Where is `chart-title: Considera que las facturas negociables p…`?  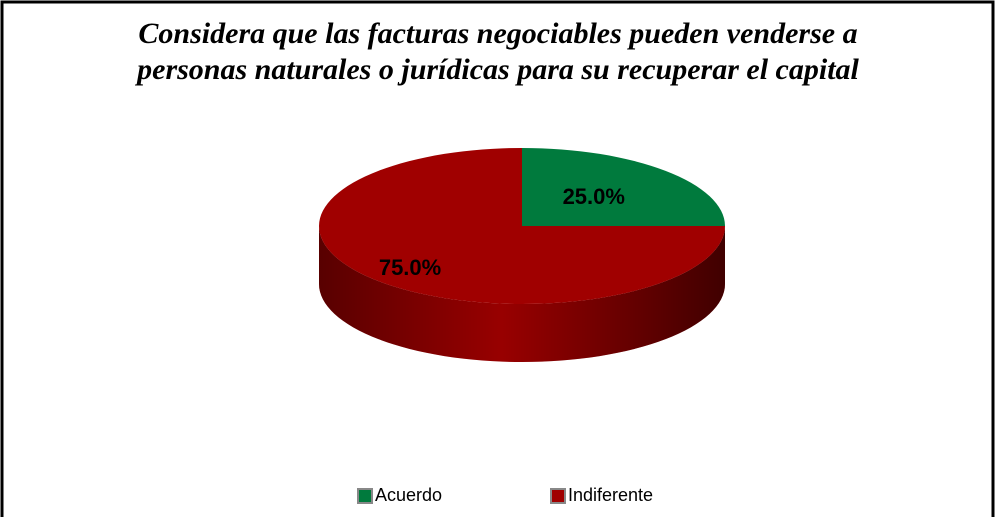 chart-title: Considera que las facturas negociables p… is located at coordinates (498, 51).